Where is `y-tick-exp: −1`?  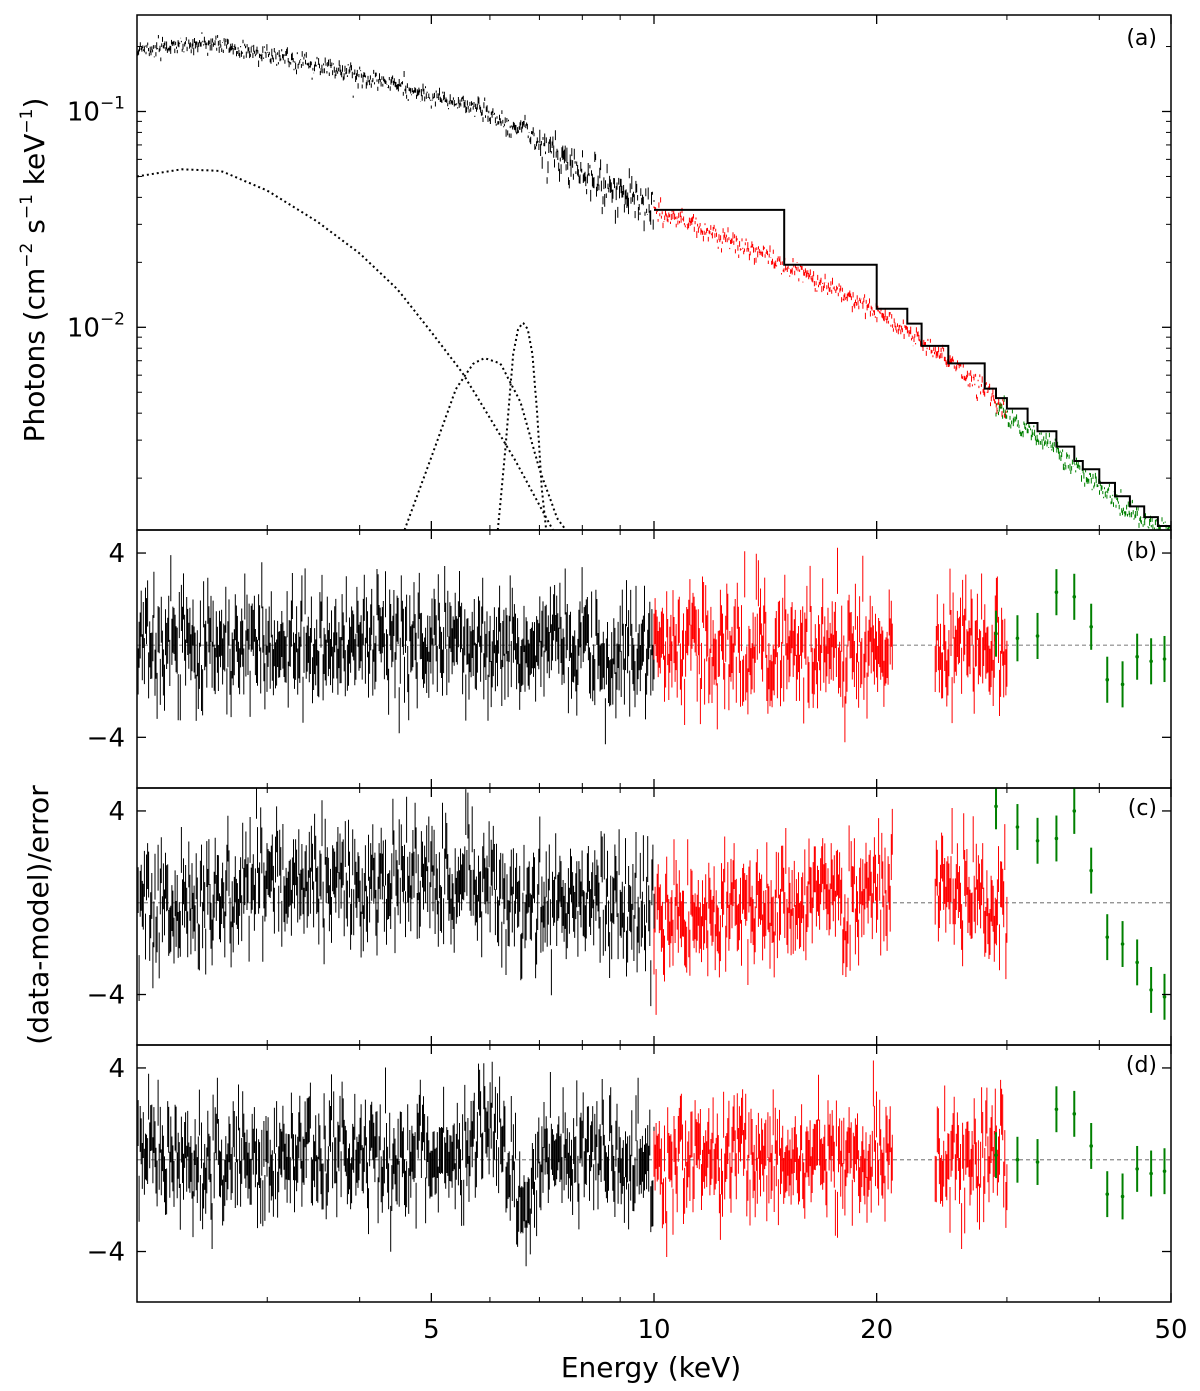 y-tick-exp: −1 is located at coordinates (112, 103).